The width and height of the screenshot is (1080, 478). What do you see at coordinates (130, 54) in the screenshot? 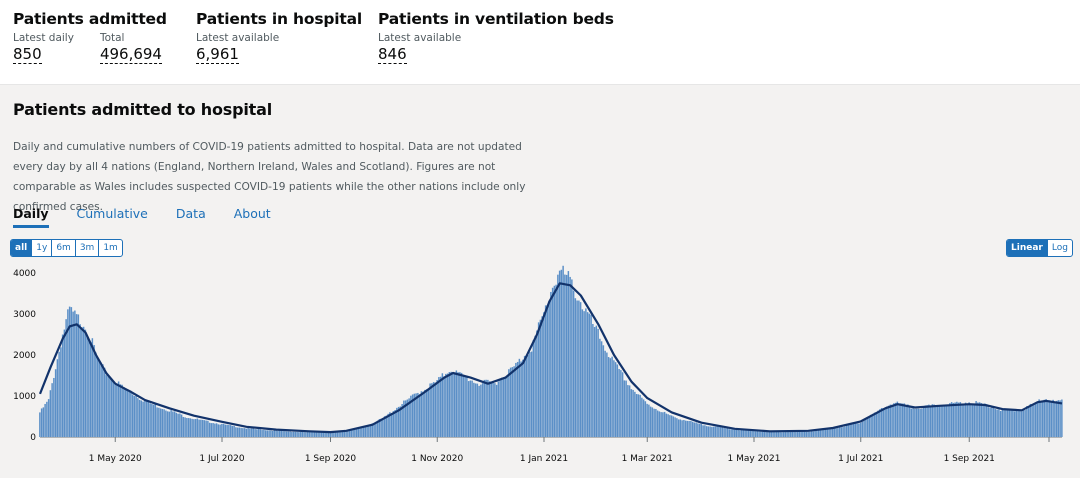
I see `metric-value: 496,694` at bounding box center [130, 54].